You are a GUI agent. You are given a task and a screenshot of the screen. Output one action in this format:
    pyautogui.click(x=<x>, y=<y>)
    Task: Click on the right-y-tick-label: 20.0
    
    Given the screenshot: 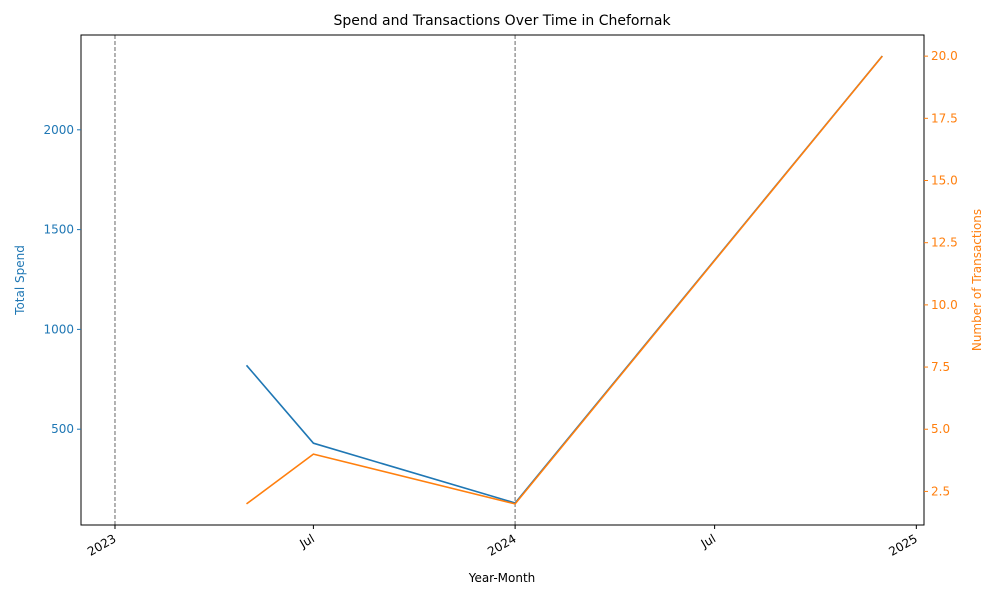 What is the action you would take?
    pyautogui.click(x=944, y=56)
    